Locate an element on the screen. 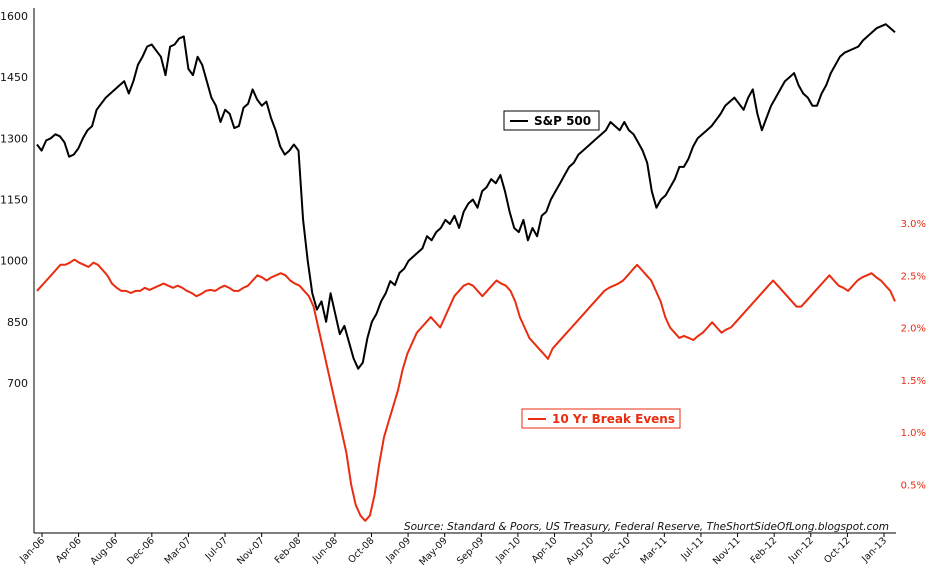 This screenshot has width=934, height=580. legend-breakevens-box is located at coordinates (601, 418).